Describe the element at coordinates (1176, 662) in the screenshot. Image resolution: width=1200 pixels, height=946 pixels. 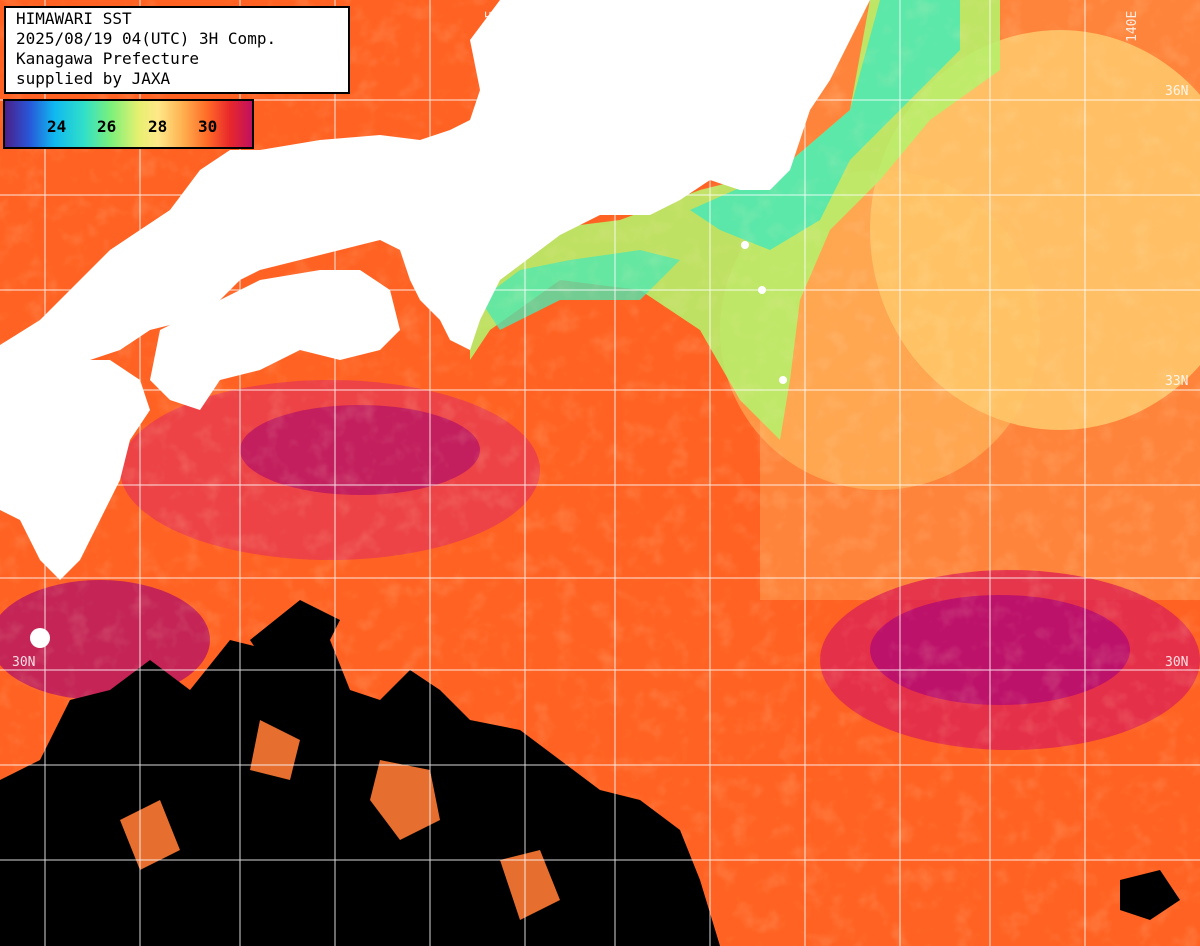
I see `grid-label-30n-right: 30N` at that location.